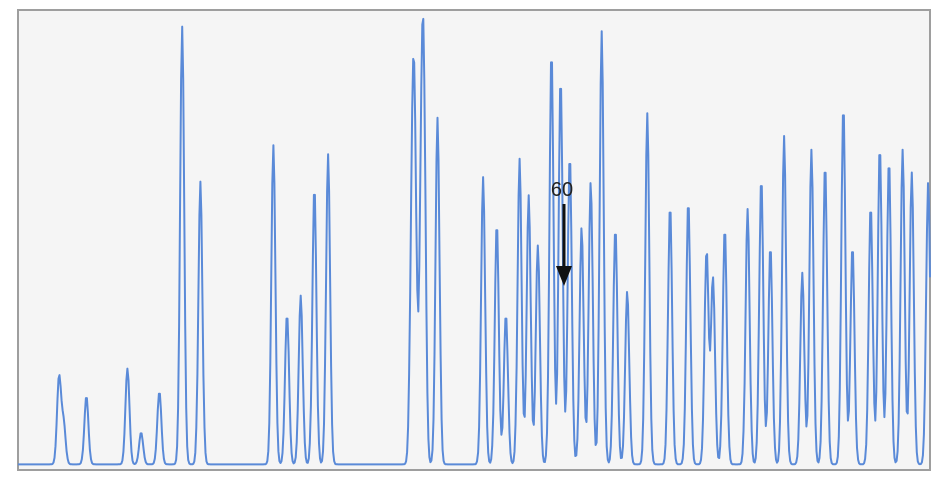 This screenshot has width=936, height=484. I want to click on annotation-60: 60, so click(562, 232).